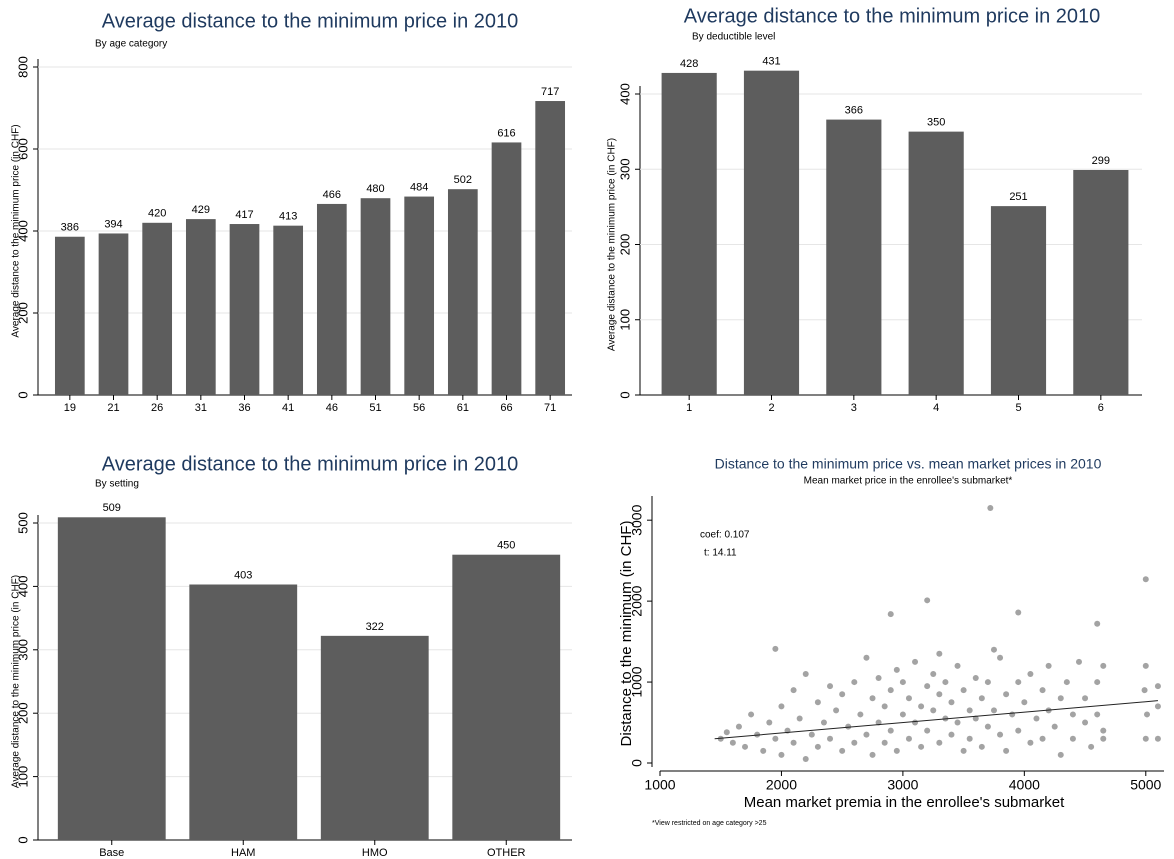  Describe the element at coordinates (22, 523) in the screenshot. I see `y-tick-label: 500` at that location.